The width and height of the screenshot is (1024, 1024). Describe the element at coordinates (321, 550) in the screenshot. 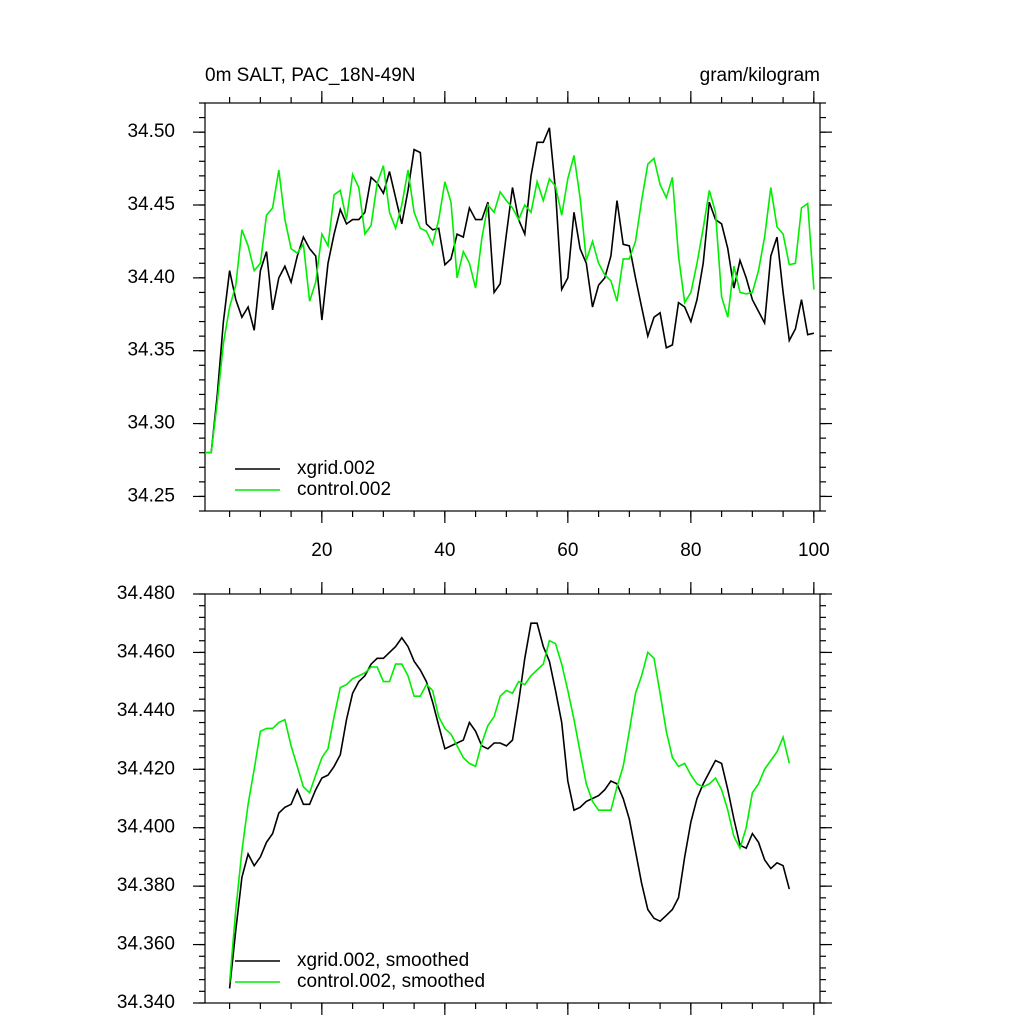

I see `x-tick-label: 20` at that location.